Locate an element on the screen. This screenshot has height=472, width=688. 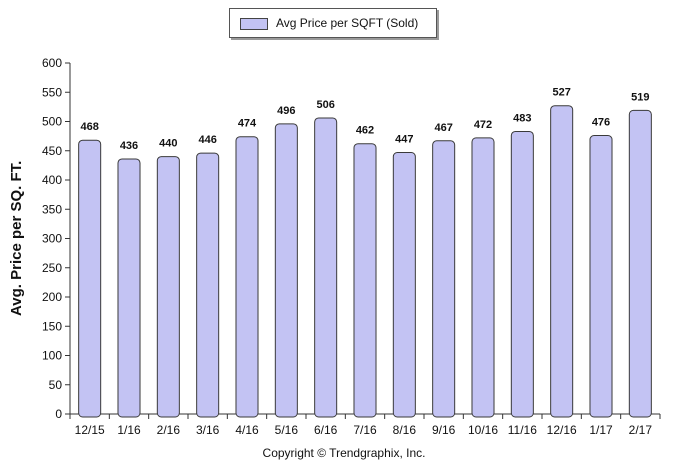
data-label: 440 is located at coordinates (168, 144).